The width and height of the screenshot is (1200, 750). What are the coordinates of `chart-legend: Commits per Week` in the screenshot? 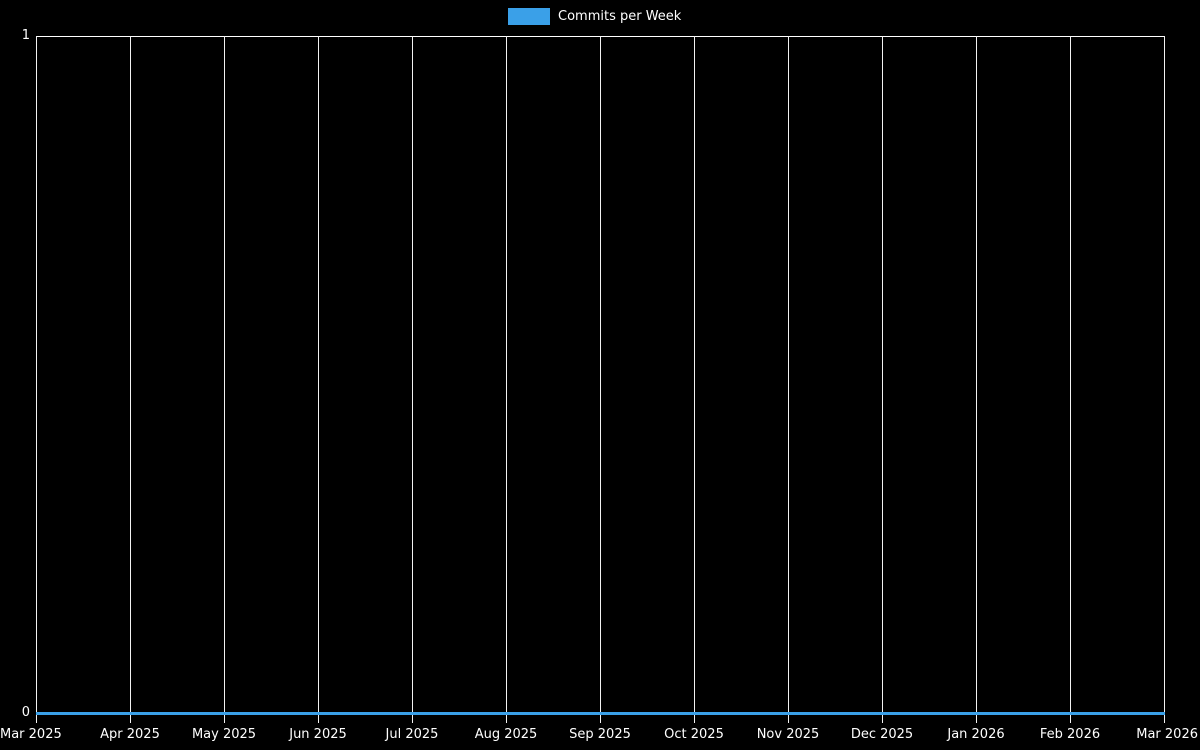 It's located at (594, 16).